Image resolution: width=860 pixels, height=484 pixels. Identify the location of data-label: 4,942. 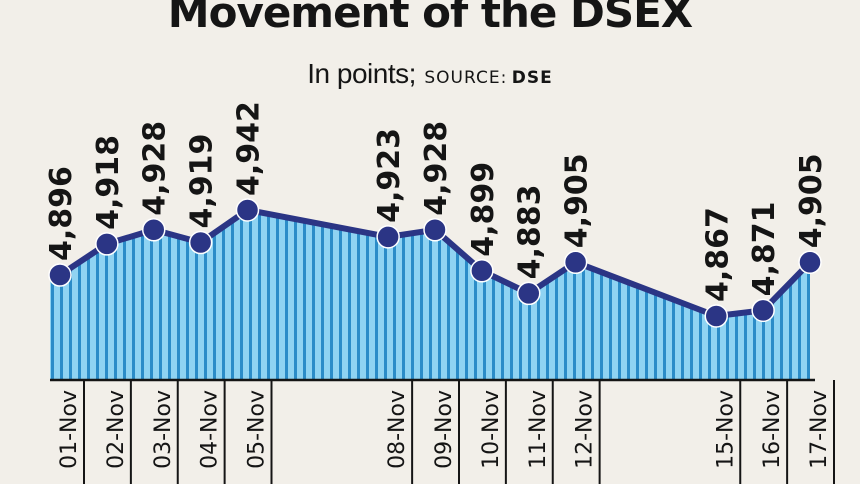
(249, 148).